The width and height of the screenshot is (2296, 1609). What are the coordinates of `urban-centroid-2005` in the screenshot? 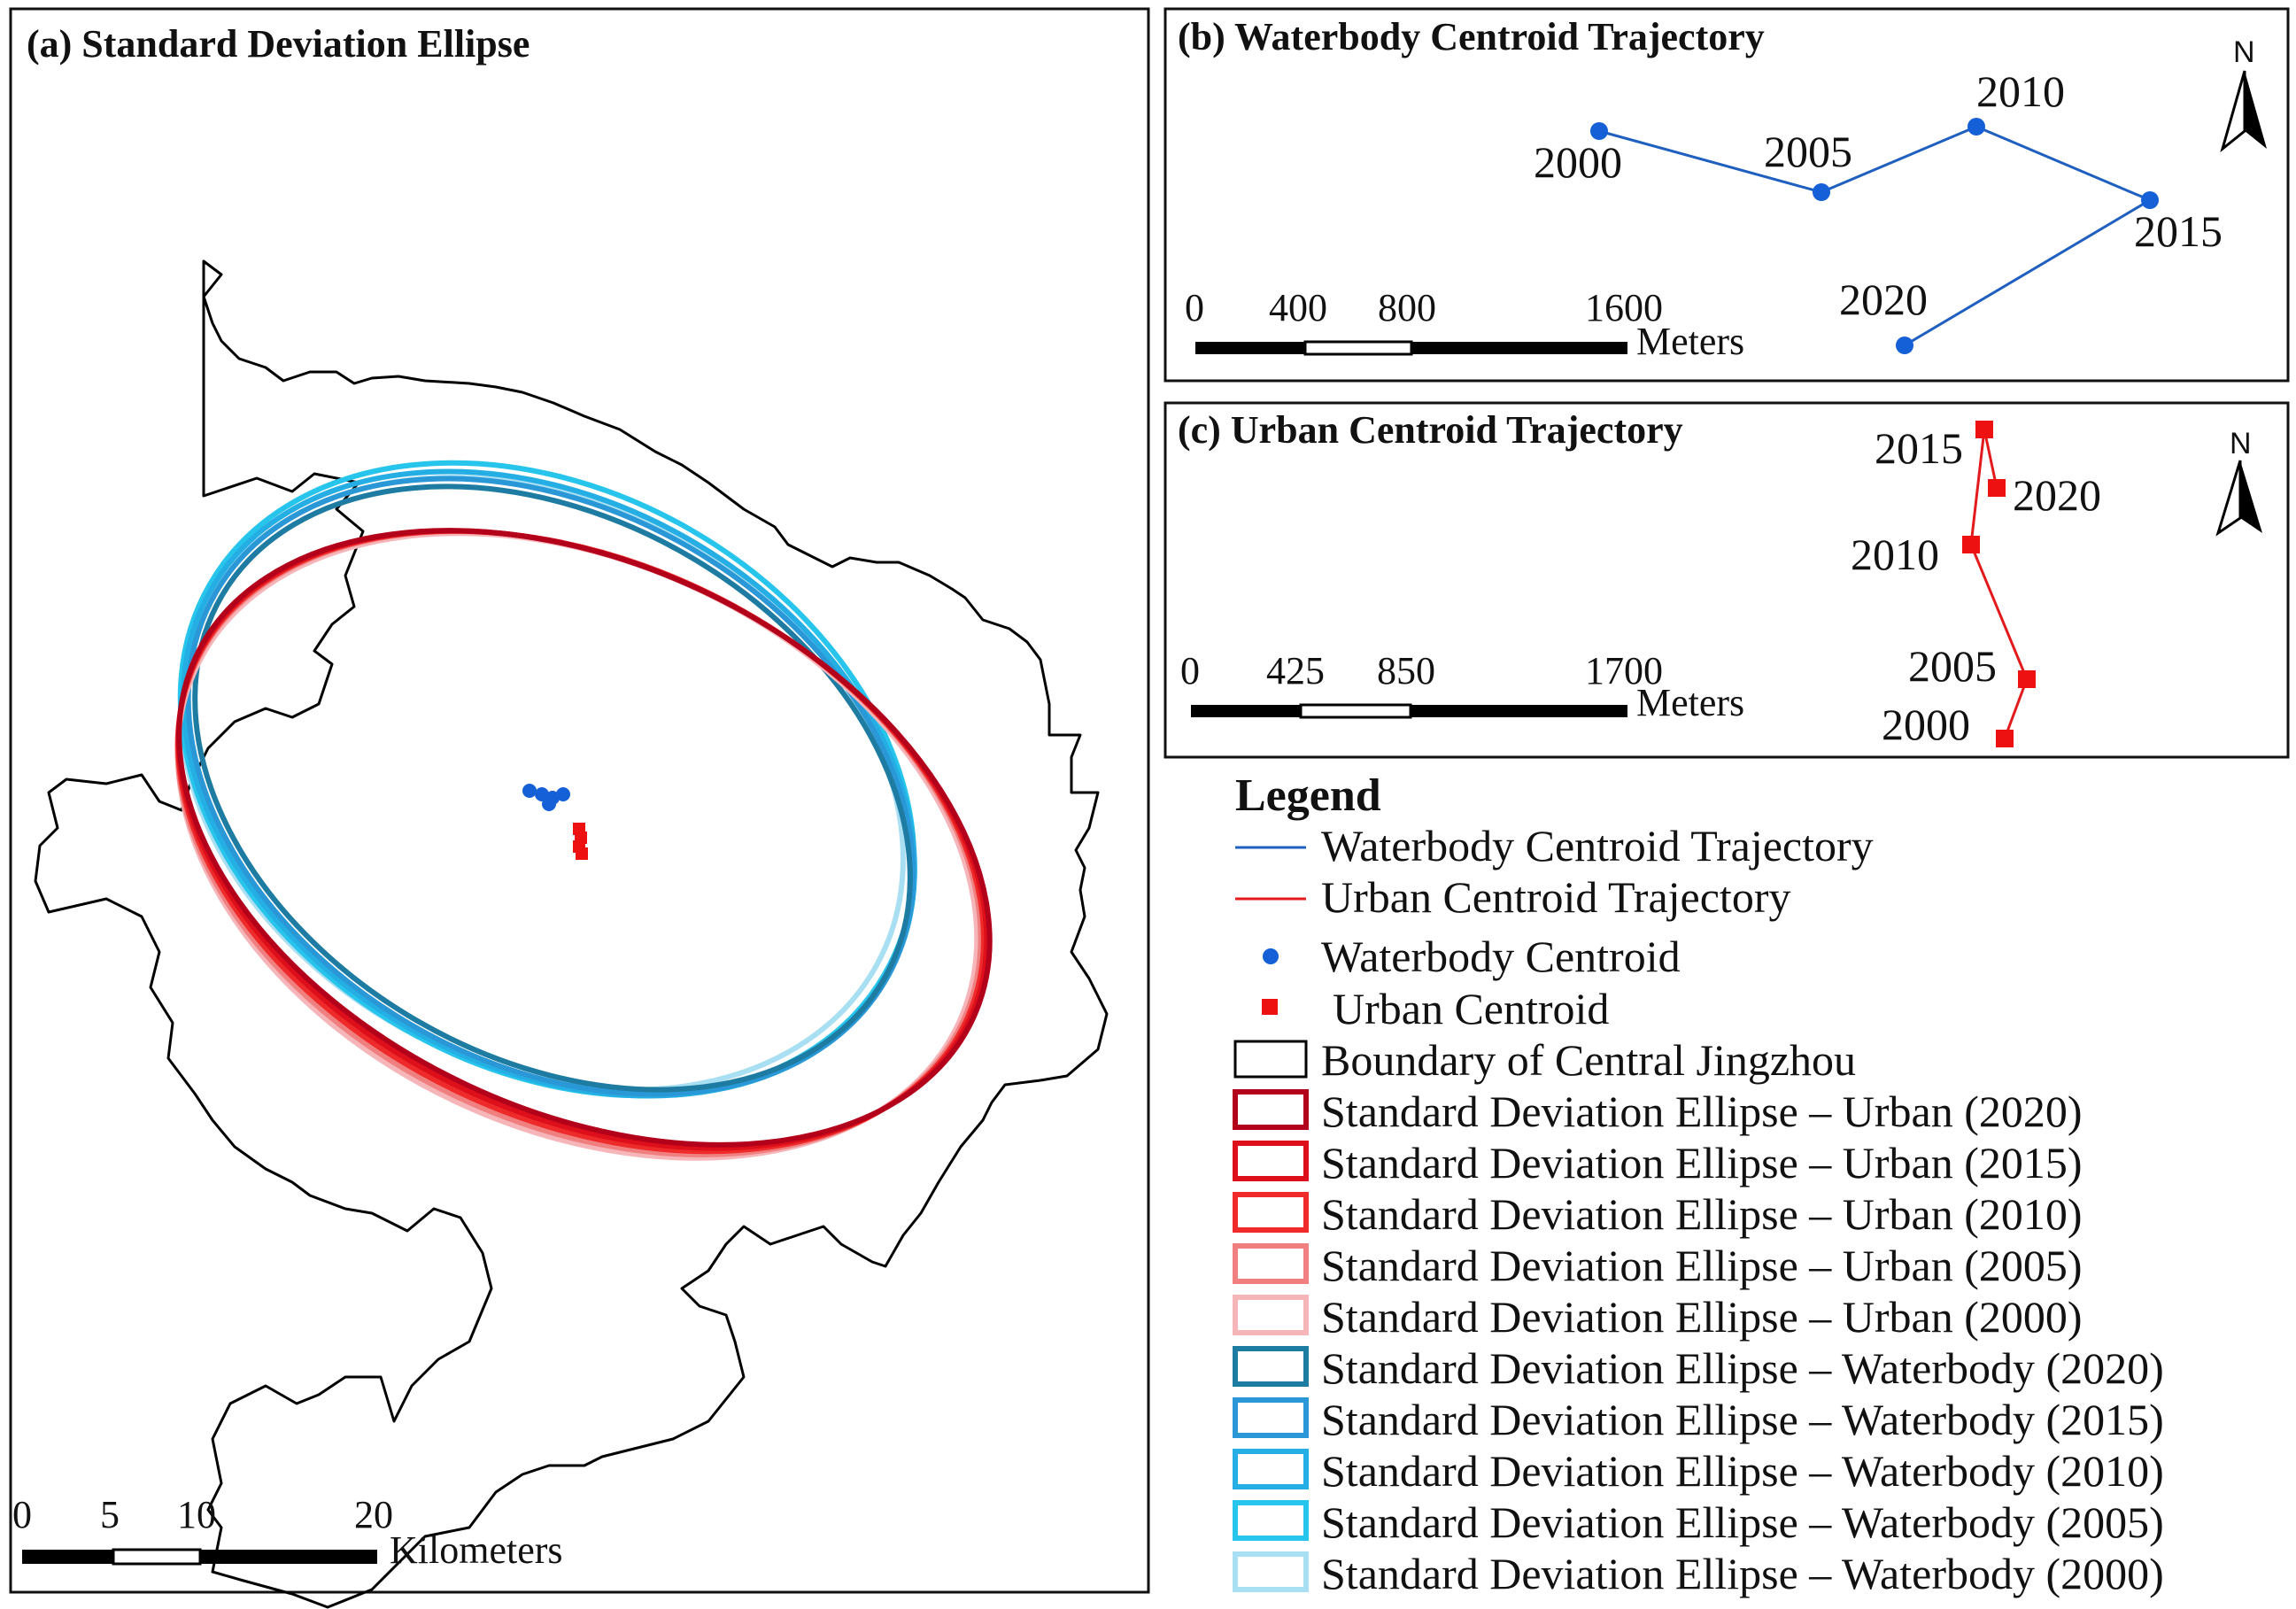 It's located at (2027, 679).